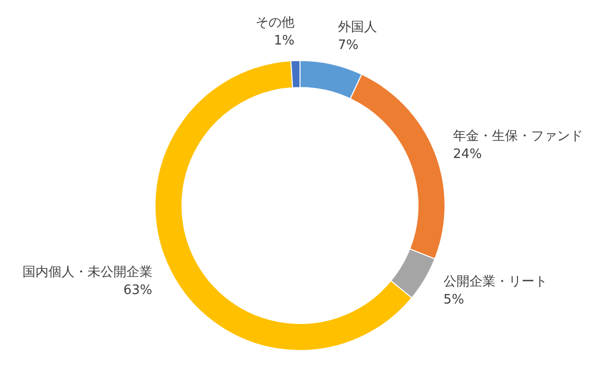 The image size is (600, 391). Describe the element at coordinates (453, 300) in the screenshot. I see `data-label: 5%` at that location.